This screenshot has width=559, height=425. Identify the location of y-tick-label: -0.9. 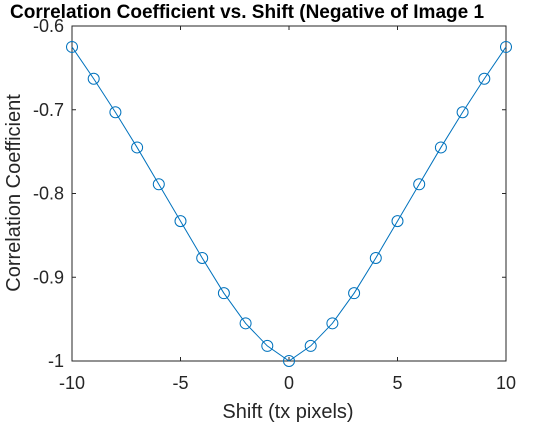
(48, 277).